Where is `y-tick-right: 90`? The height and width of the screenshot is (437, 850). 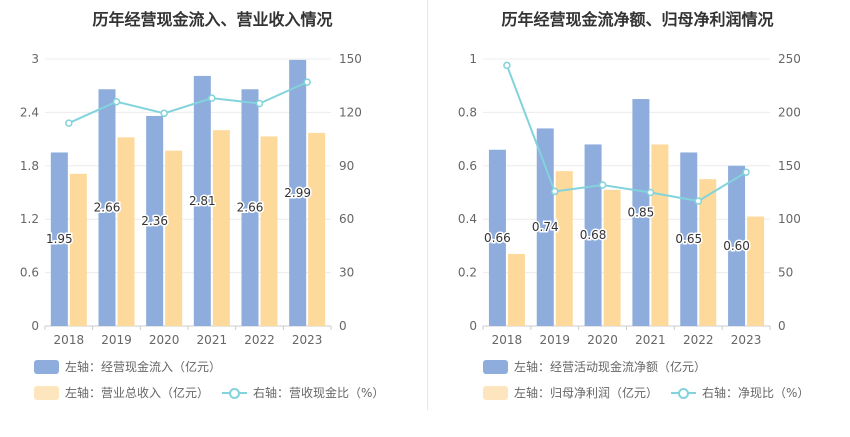
y-tick-right: 90 is located at coordinates (346, 166).